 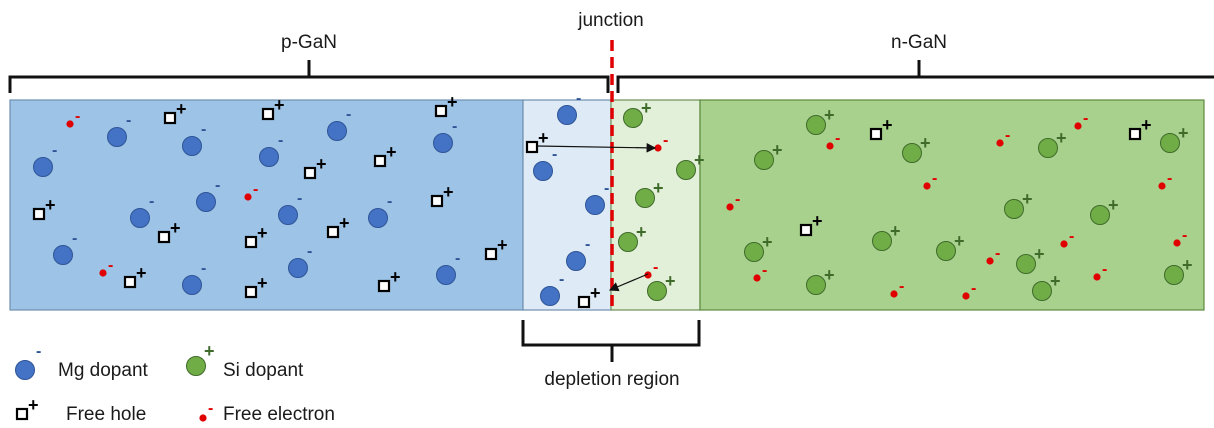 What do you see at coordinates (309, 42) in the screenshot?
I see `p-gan-label: p-GaN` at bounding box center [309, 42].